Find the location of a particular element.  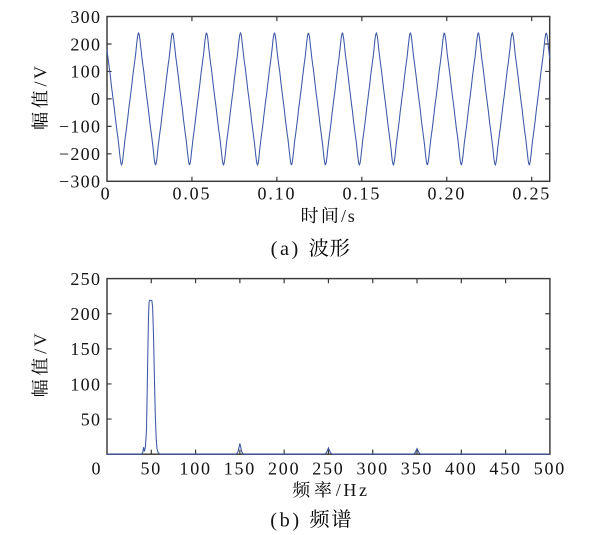

svg-text: 0.05 is located at coordinates (192, 194).